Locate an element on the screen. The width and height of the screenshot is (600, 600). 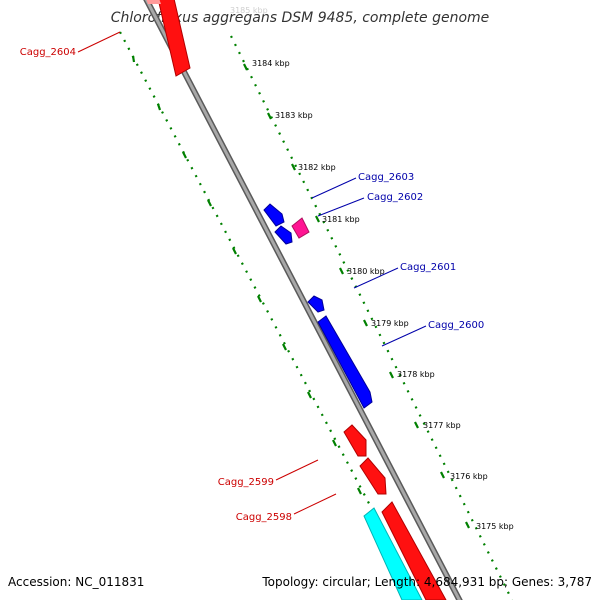
tick-label: 3179 kbp is located at coordinates (390, 323).